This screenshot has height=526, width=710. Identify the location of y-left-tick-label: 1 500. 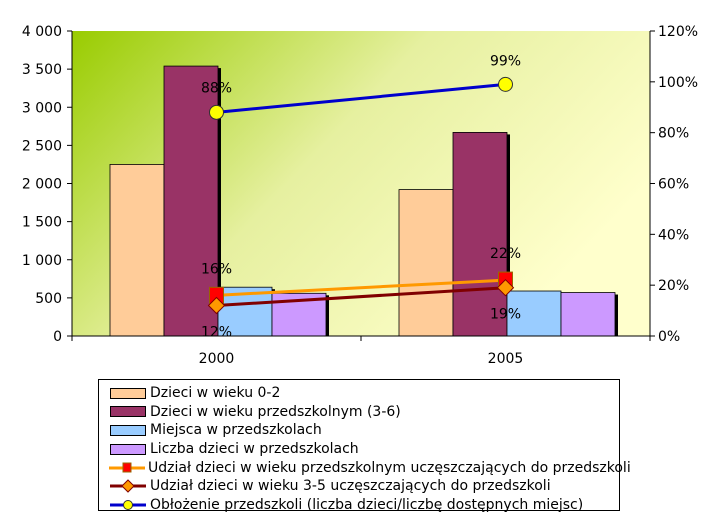
(42, 223).